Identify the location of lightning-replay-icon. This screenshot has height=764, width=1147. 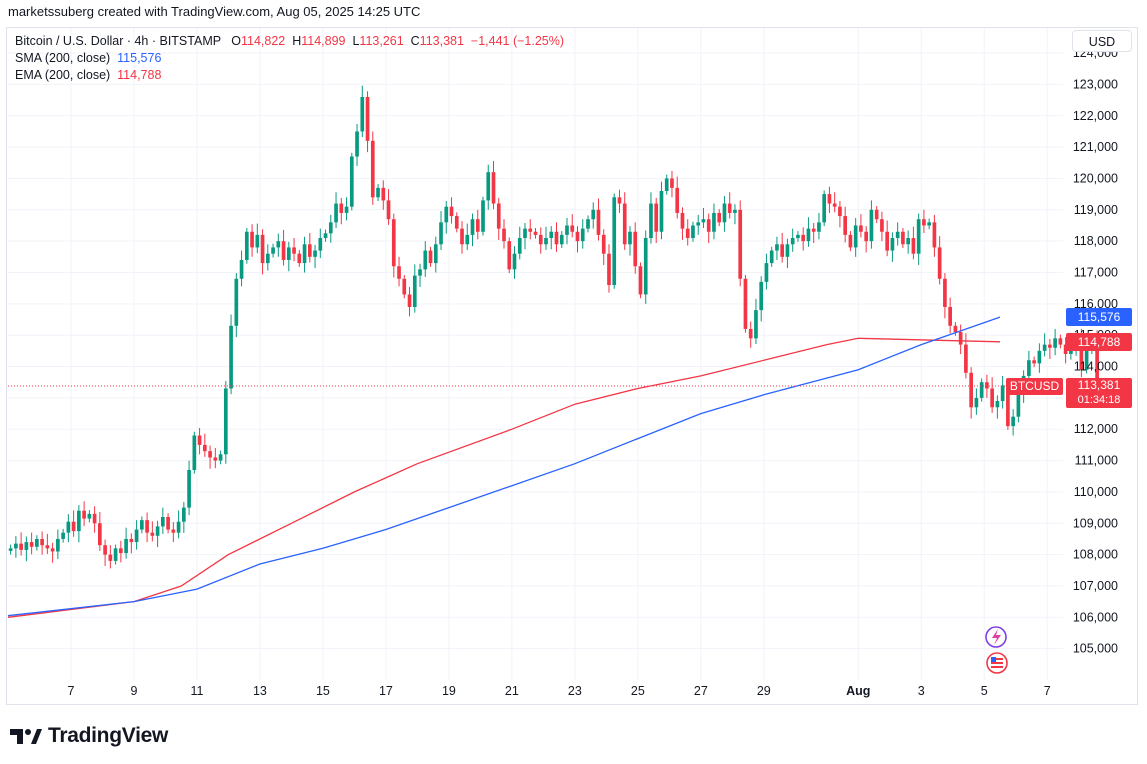
(996, 637).